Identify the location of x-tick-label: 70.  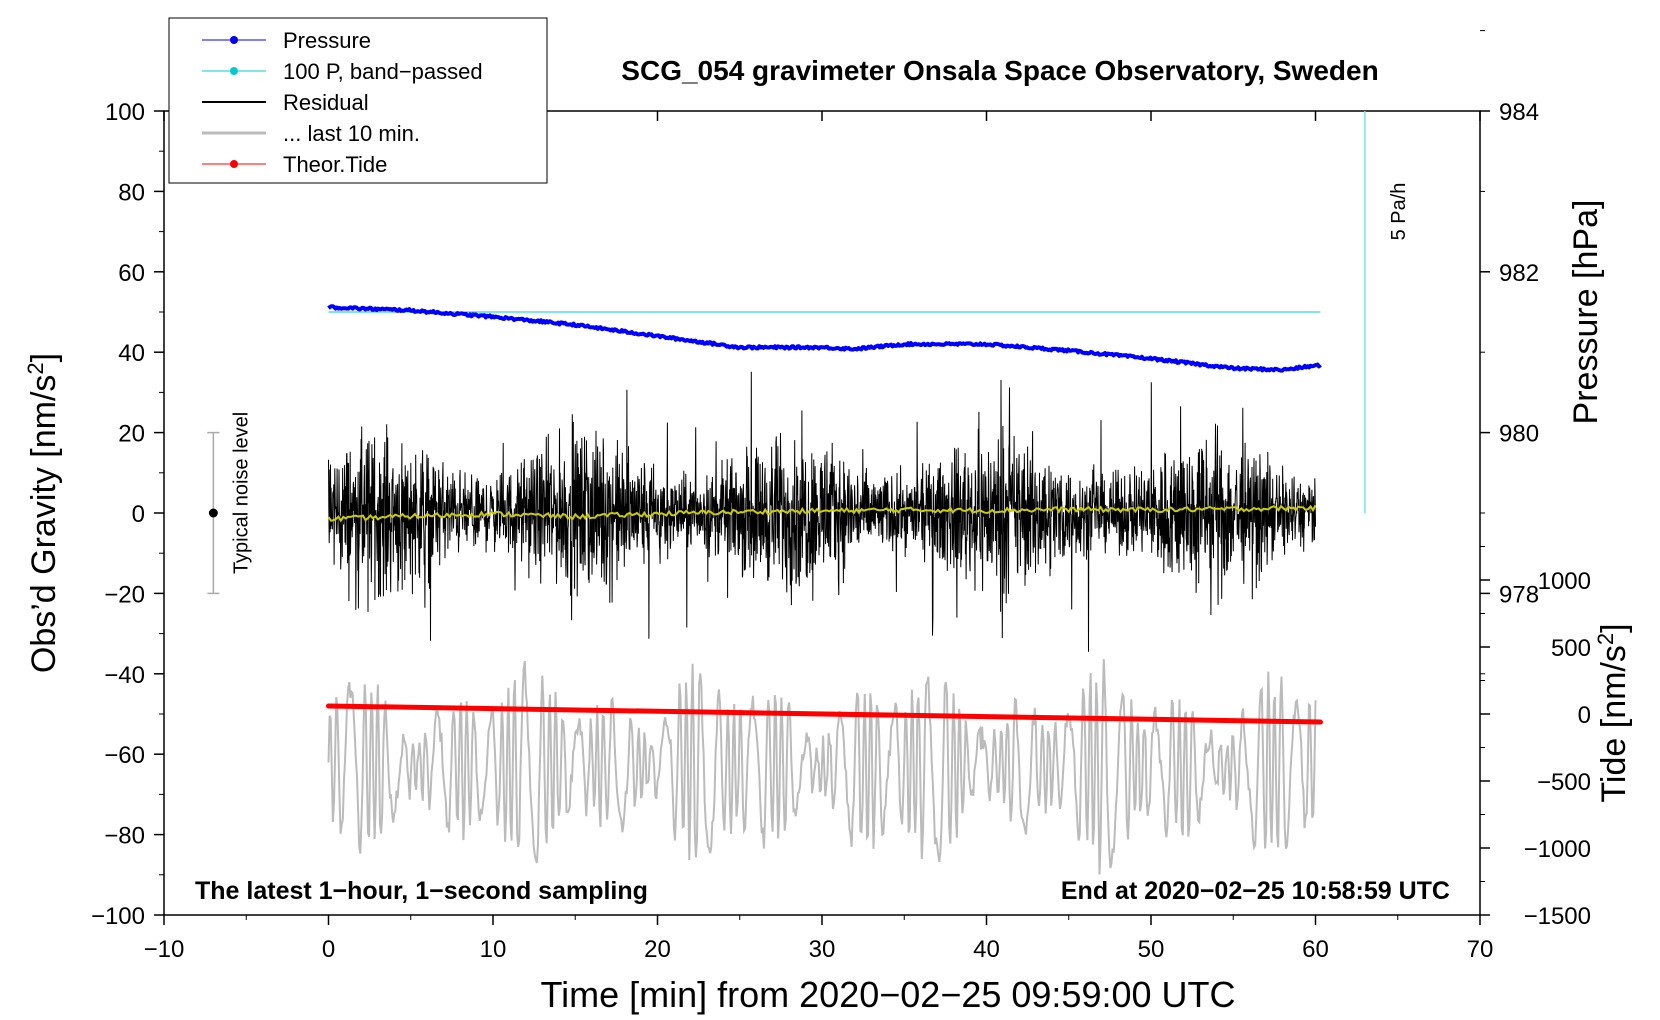
(1480, 949).